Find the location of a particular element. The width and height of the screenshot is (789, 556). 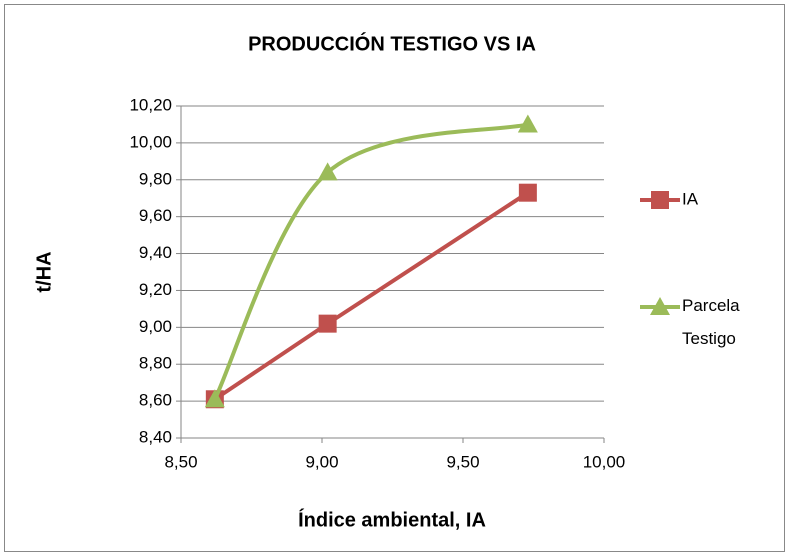

x-tick-label: 10,00 is located at coordinates (604, 461).